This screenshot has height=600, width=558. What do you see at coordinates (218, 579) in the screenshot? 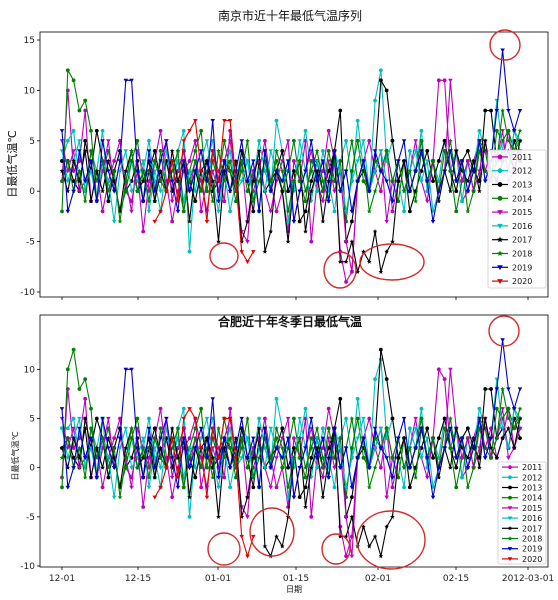
I see `x-tick-label: 01-01` at bounding box center [218, 579].